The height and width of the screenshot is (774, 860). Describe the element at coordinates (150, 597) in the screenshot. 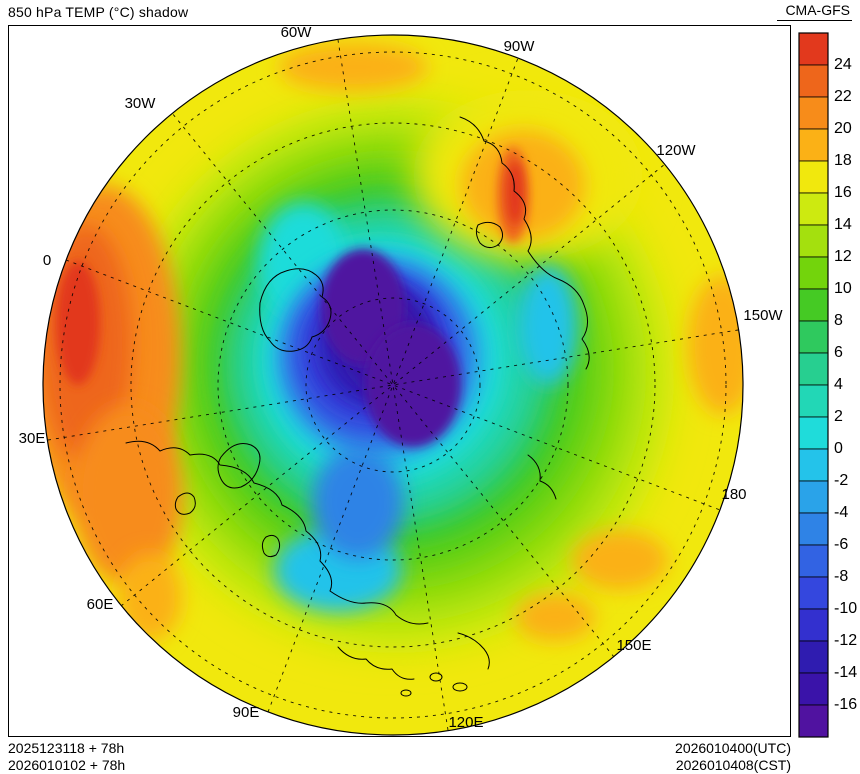

I see `warm-rim-bottom-left` at that location.